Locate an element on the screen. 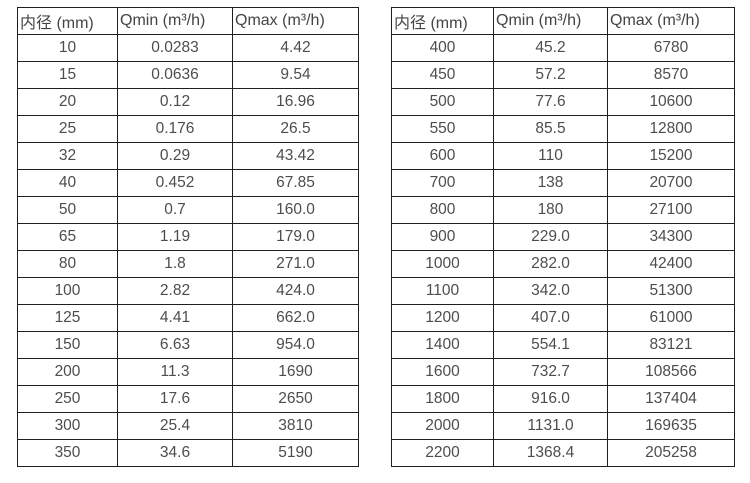 Image resolution: width=750 pixels, height=483 pixels. qmin-cell: 1.19 is located at coordinates (175, 237).